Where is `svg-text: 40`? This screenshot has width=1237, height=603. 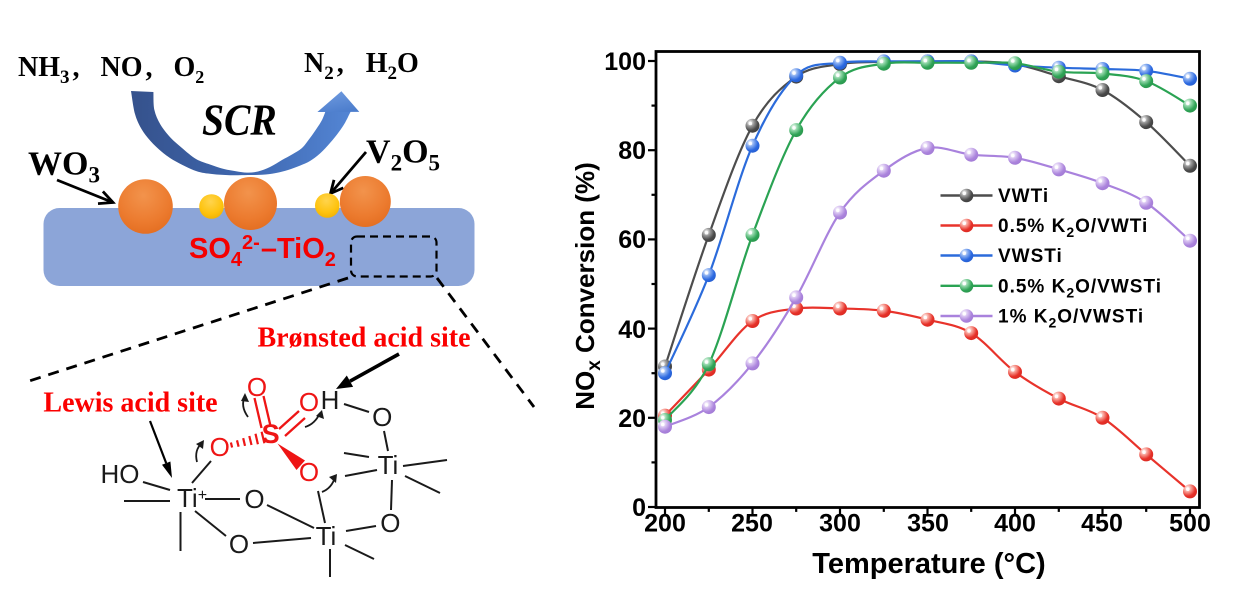 svg-text: 40 is located at coordinates (632, 330).